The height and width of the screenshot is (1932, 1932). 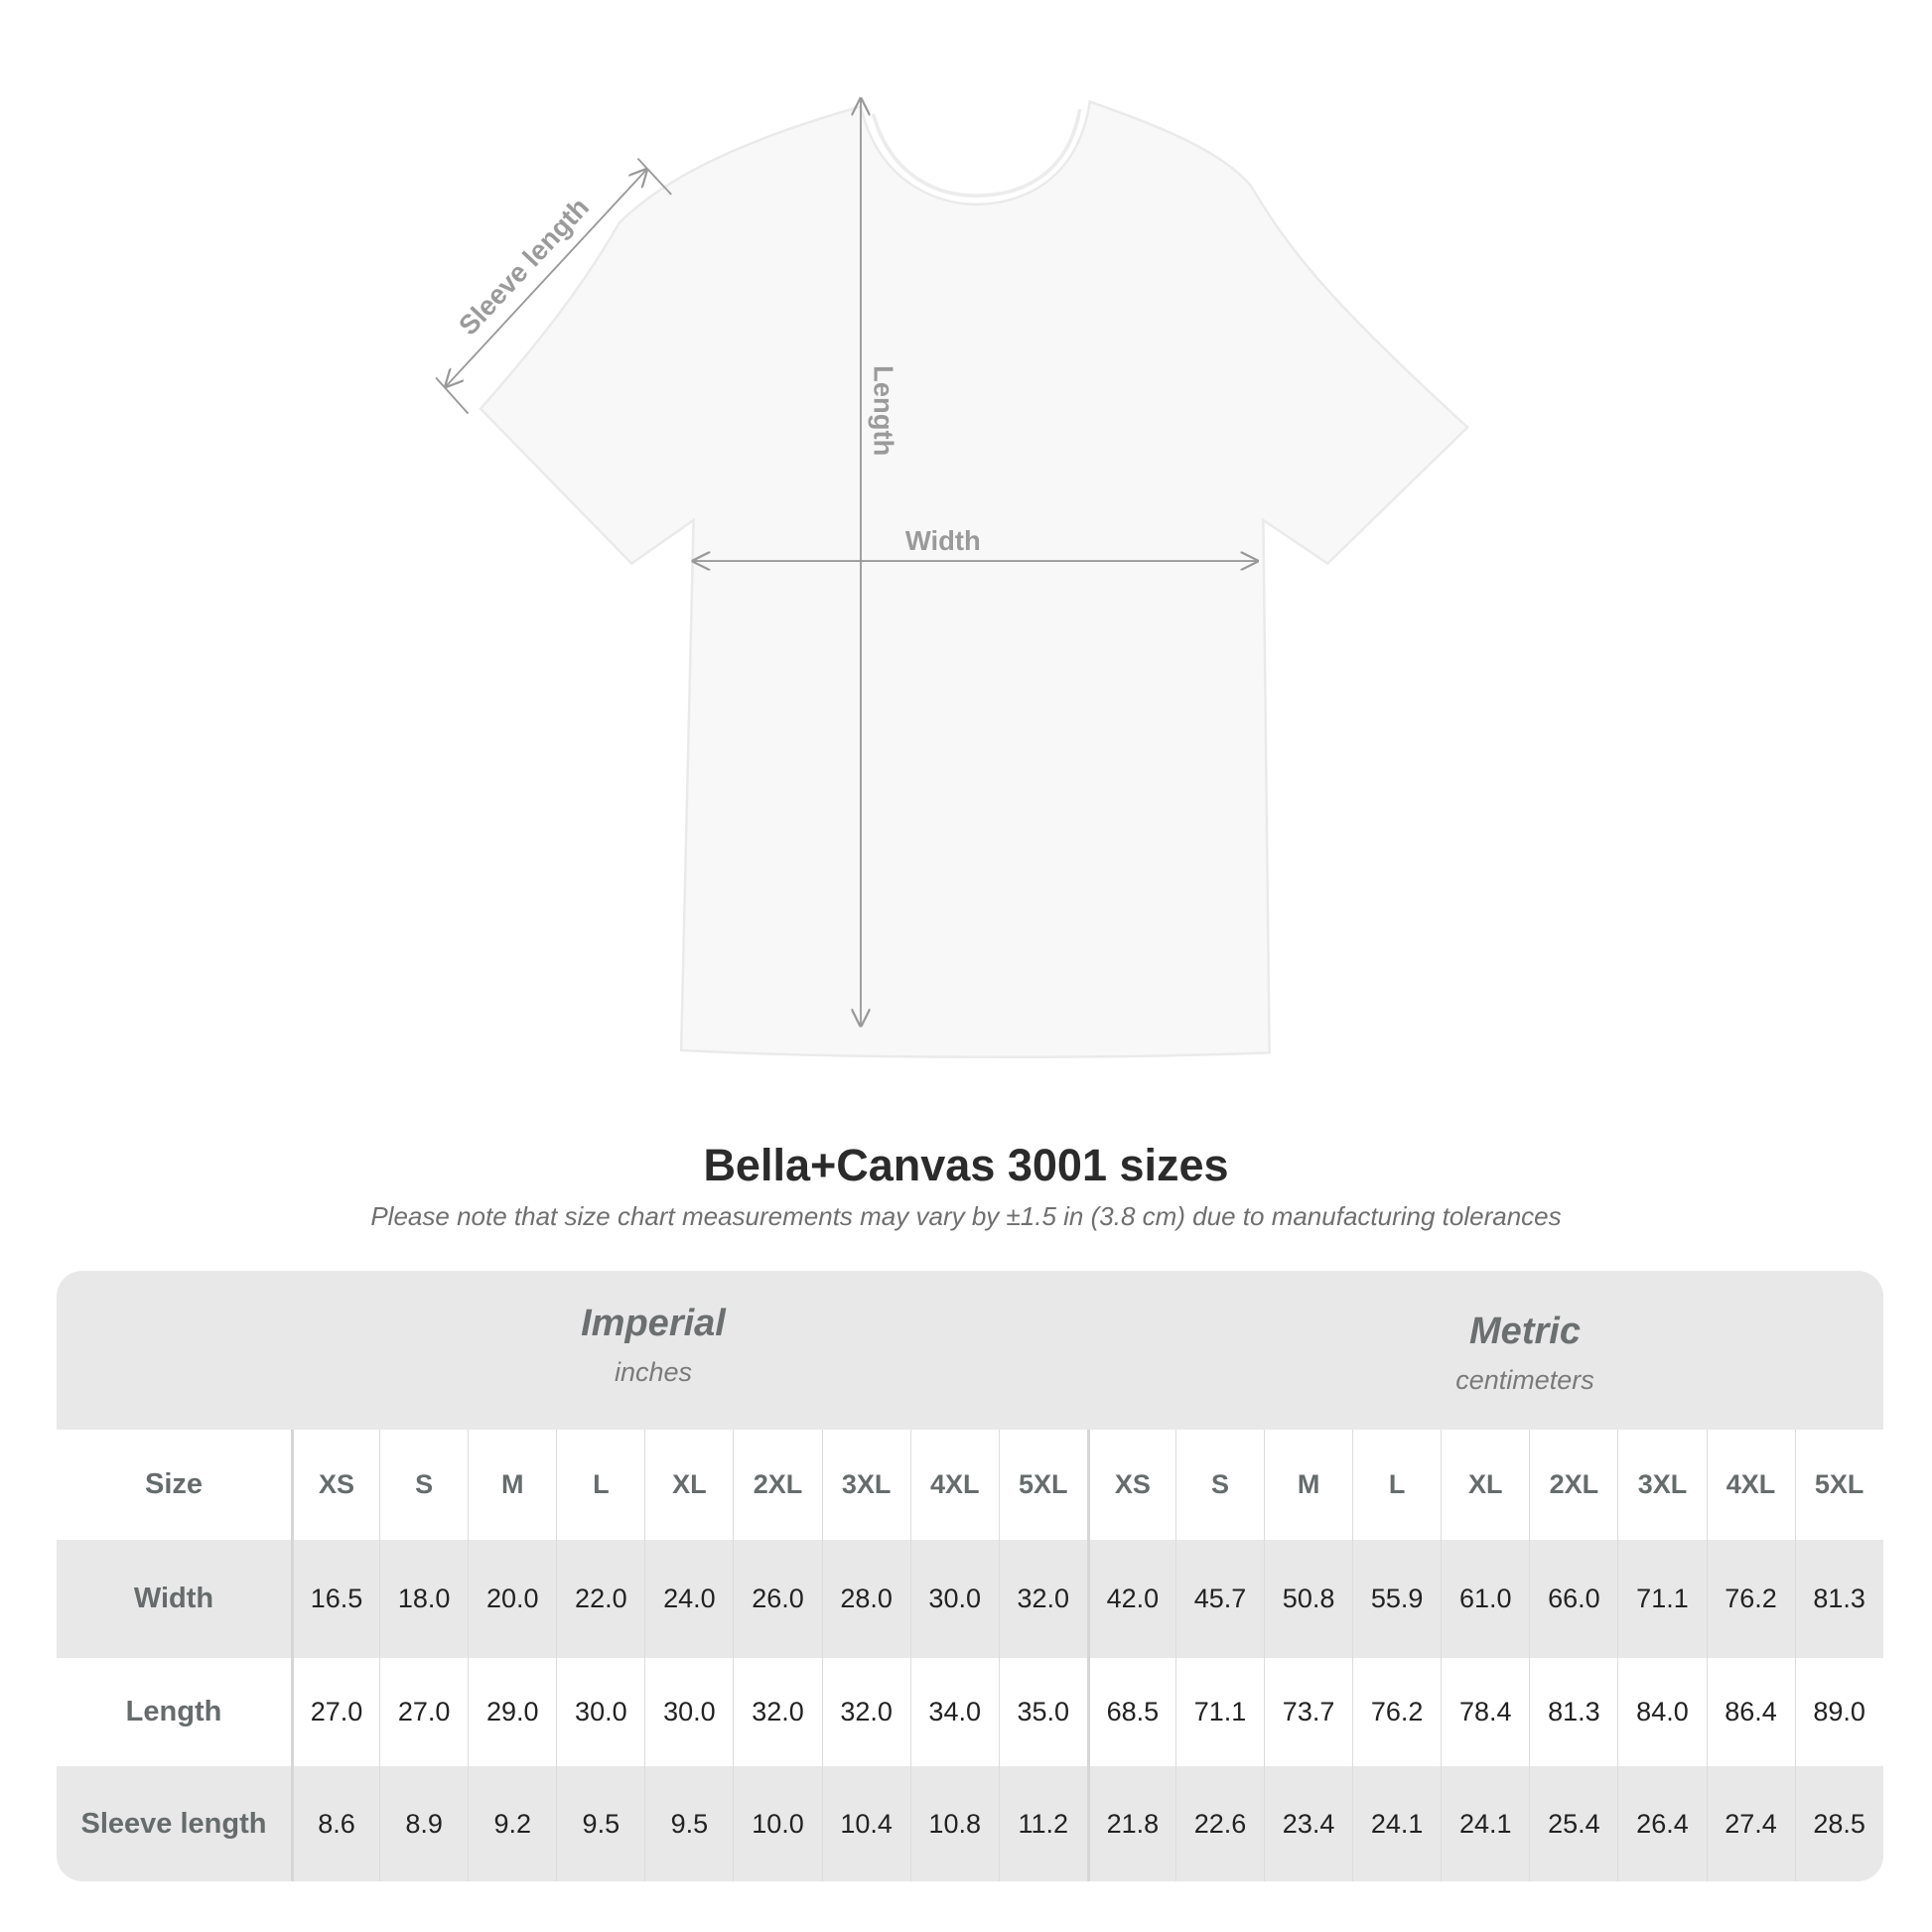 What do you see at coordinates (866, 1599) in the screenshot?
I see `table-cell: 28.0` at bounding box center [866, 1599].